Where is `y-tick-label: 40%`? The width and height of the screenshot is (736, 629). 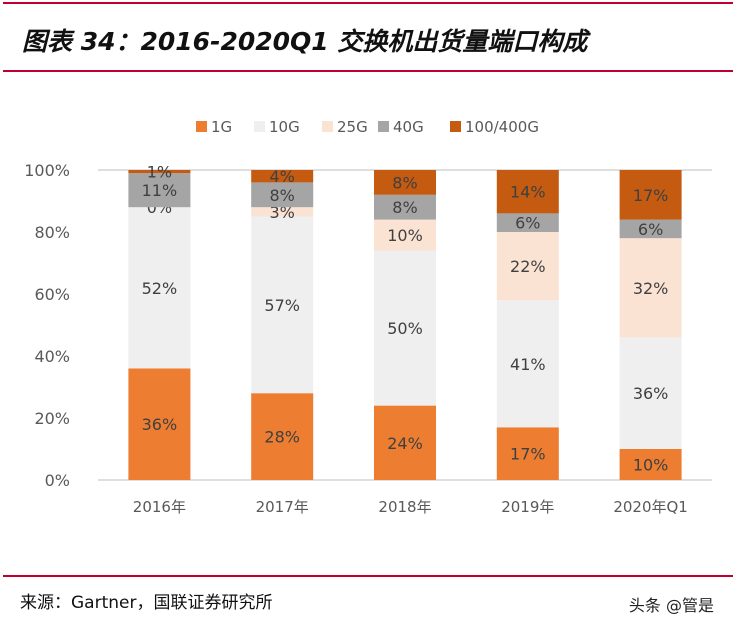 y-tick-label: 40% is located at coordinates (52, 356).